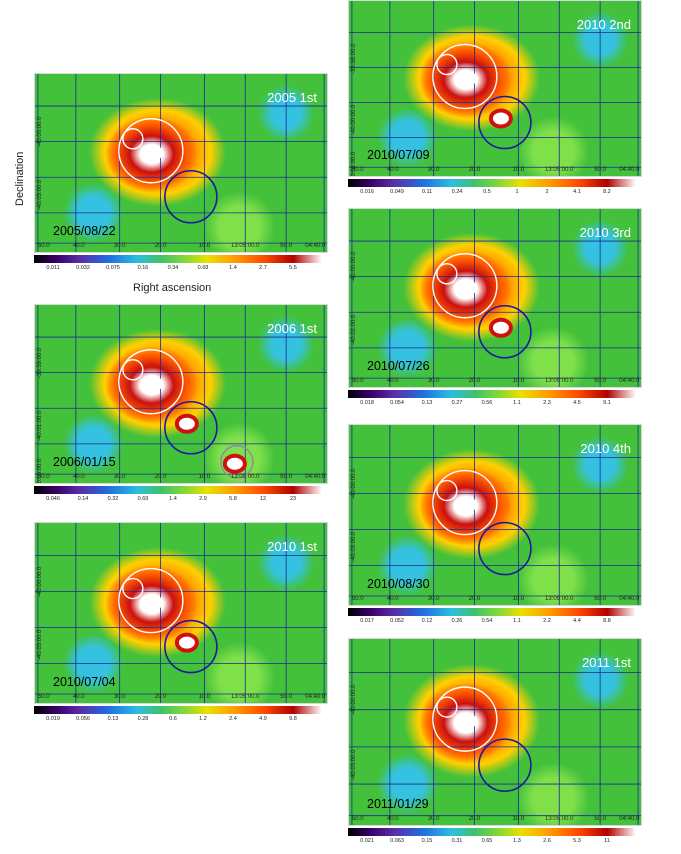 The width and height of the screenshot is (681, 854). Describe the element at coordinates (83, 268) in the screenshot. I see `colorbar-tick-label: 0.032` at that location.